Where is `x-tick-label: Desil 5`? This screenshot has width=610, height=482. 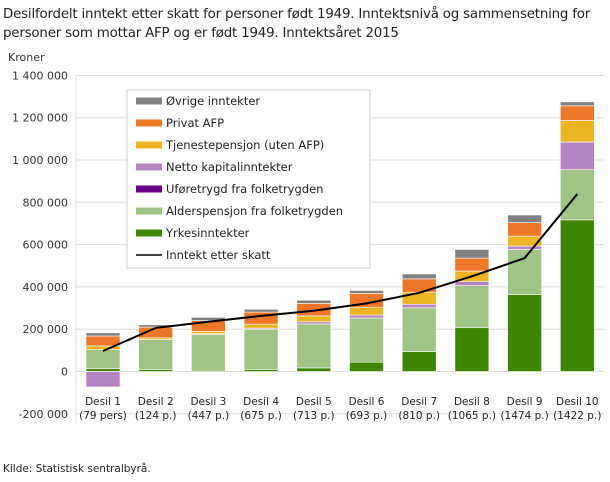 x-tick-label: Desil 5 is located at coordinates (314, 402).